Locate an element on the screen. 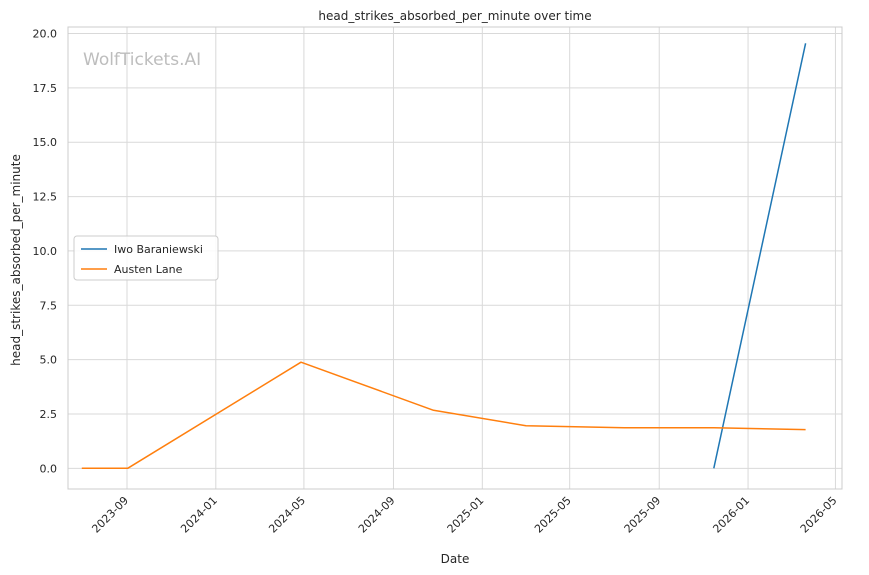 The height and width of the screenshot is (575, 869). x-tick-label: 2025-09 is located at coordinates (643, 515).